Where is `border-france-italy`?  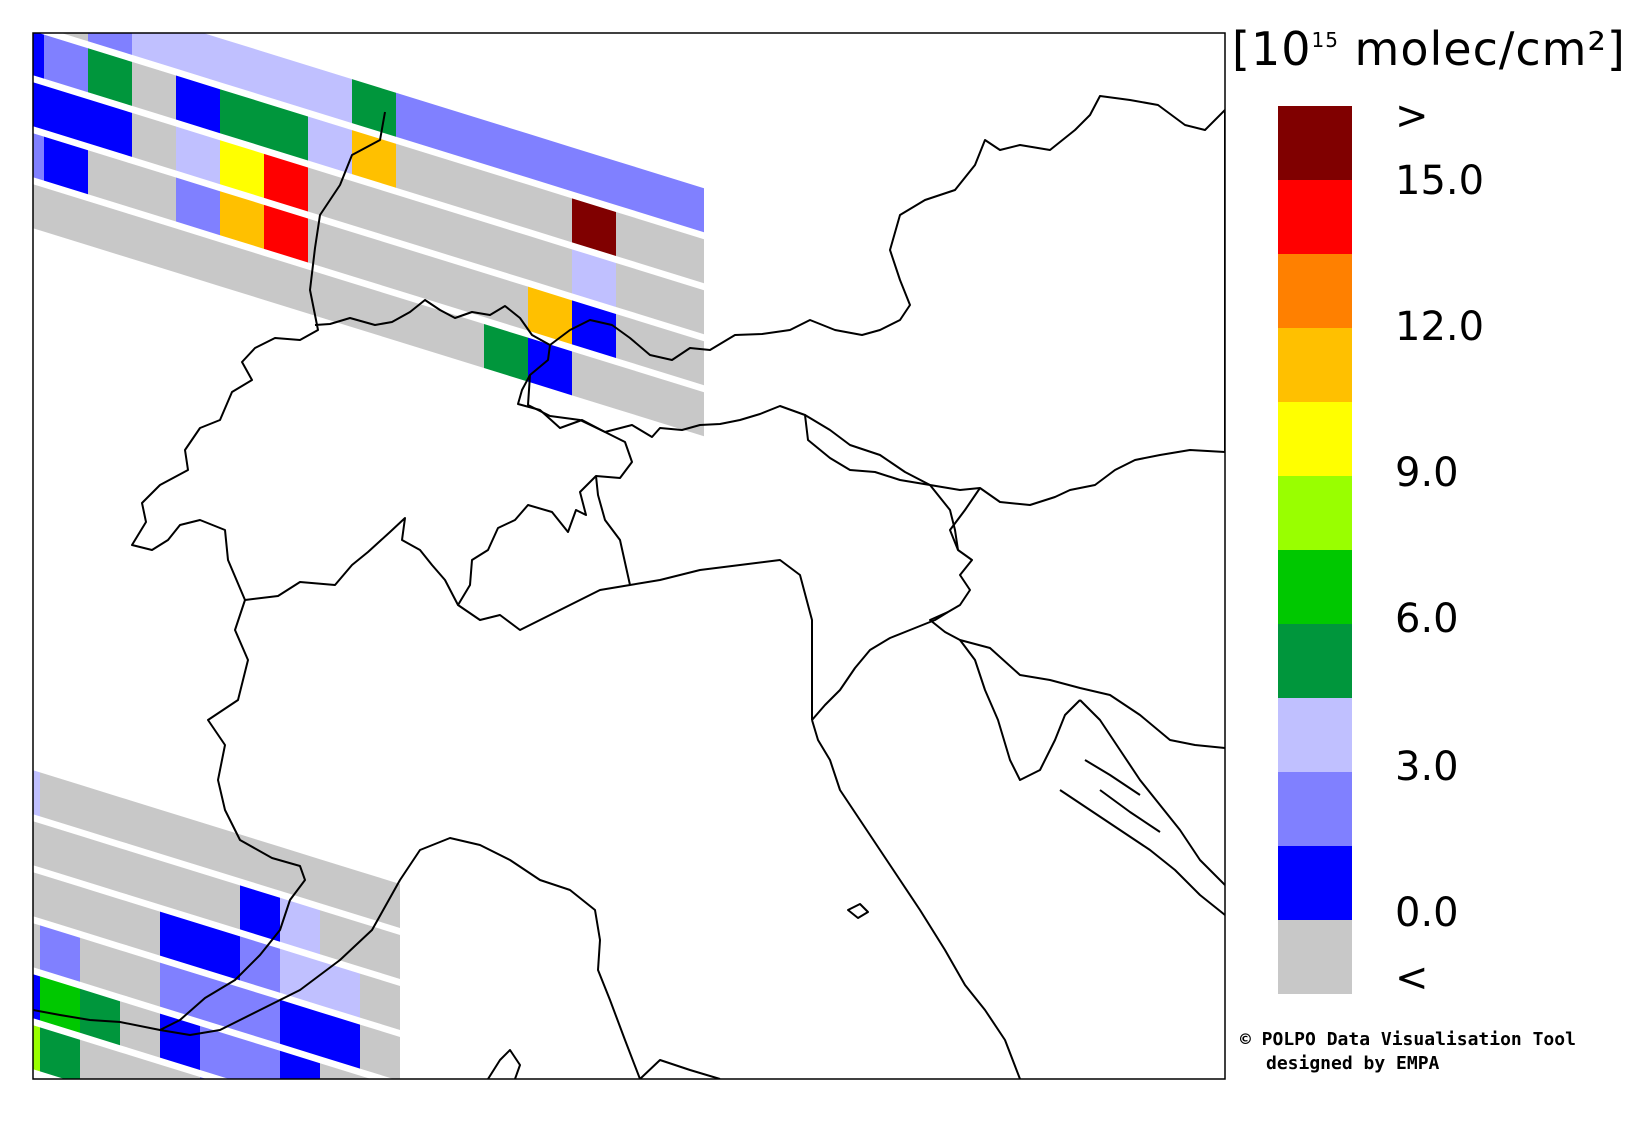 border-france-italy is located at coordinates (169, 815).